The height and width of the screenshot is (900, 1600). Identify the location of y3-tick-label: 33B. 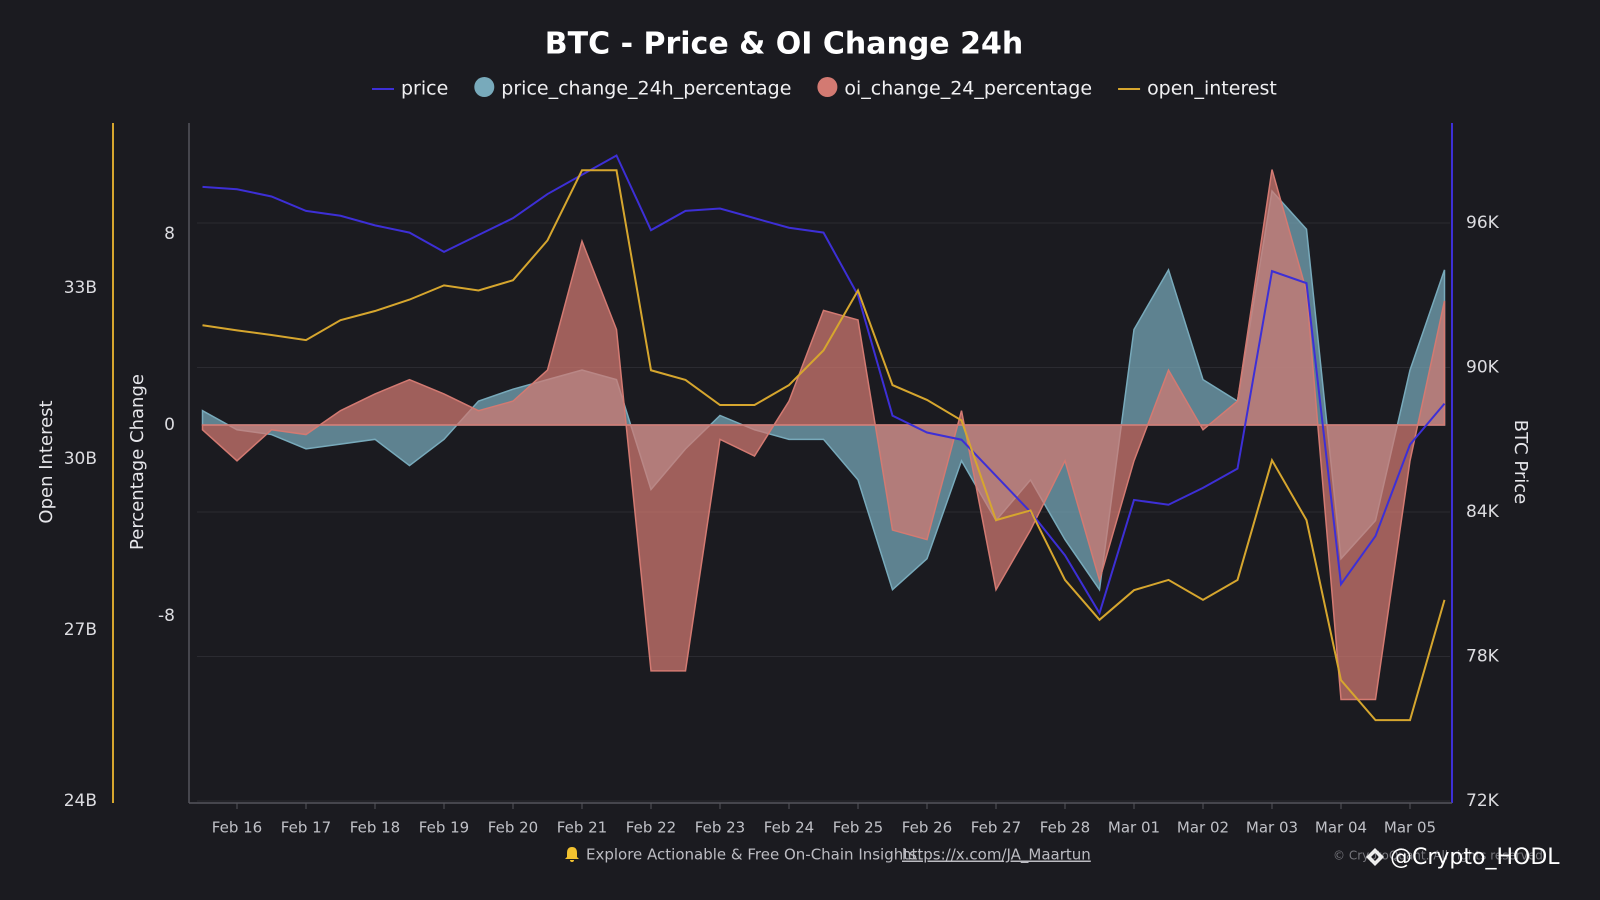
(80, 288).